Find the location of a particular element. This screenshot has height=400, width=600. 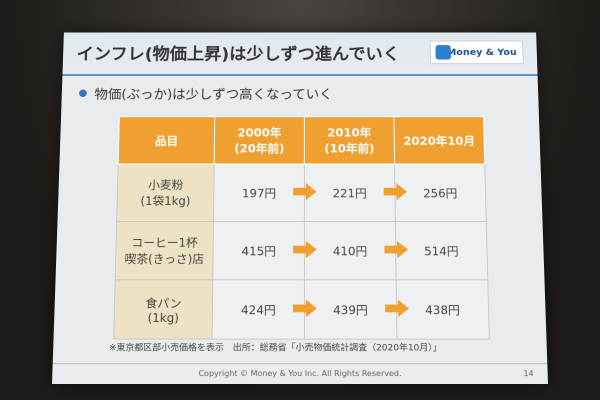

price: 514円 is located at coordinates (441, 250).